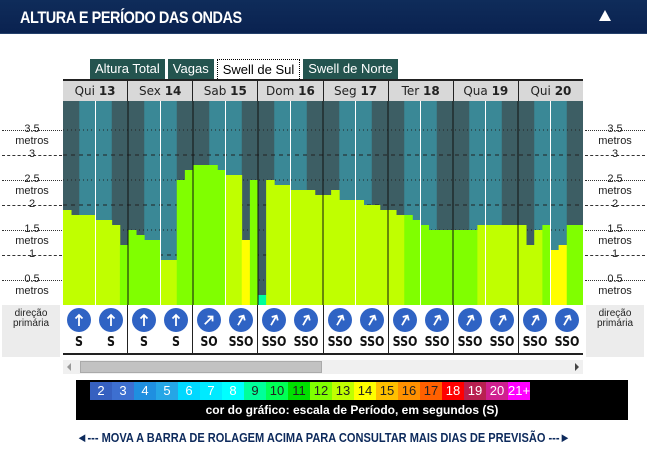  I want to click on horizontal-scrollbar, so click(323, 367).